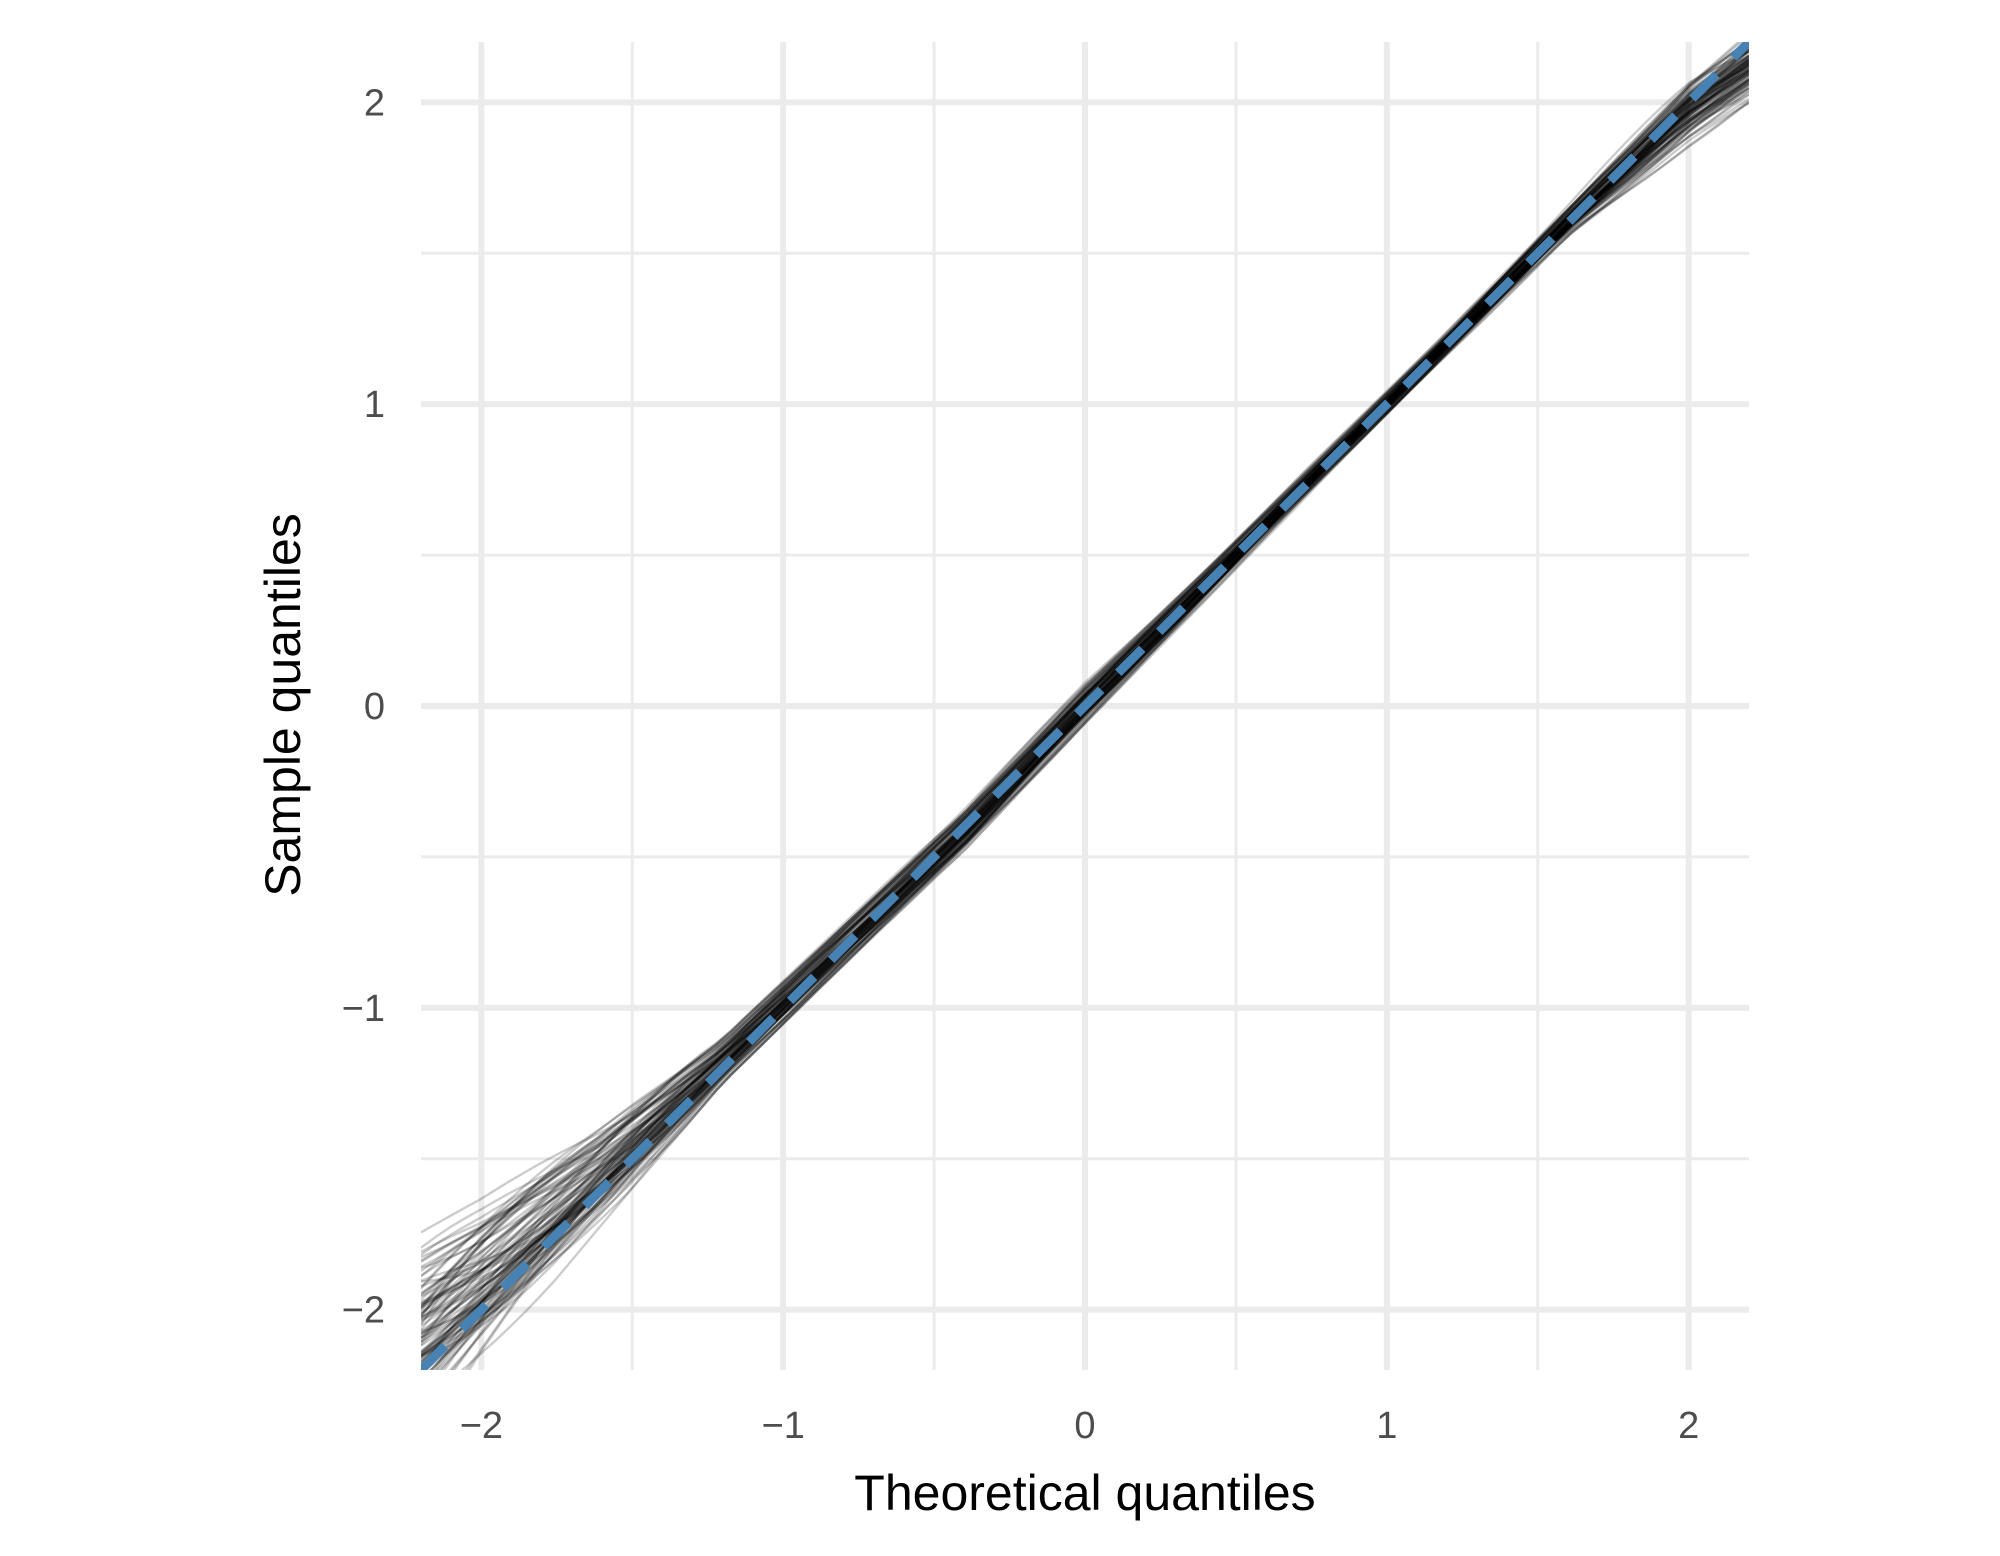 Image resolution: width=2000 pixels, height=1556 pixels. I want to click on y-tick-label: 2, so click(374, 103).